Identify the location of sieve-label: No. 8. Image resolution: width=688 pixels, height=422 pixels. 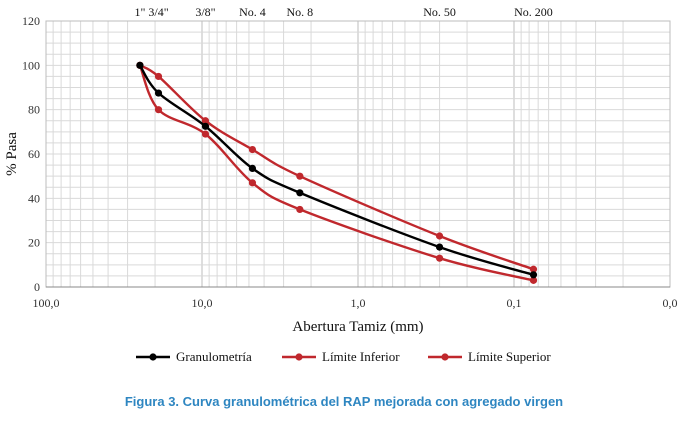
(299, 12).